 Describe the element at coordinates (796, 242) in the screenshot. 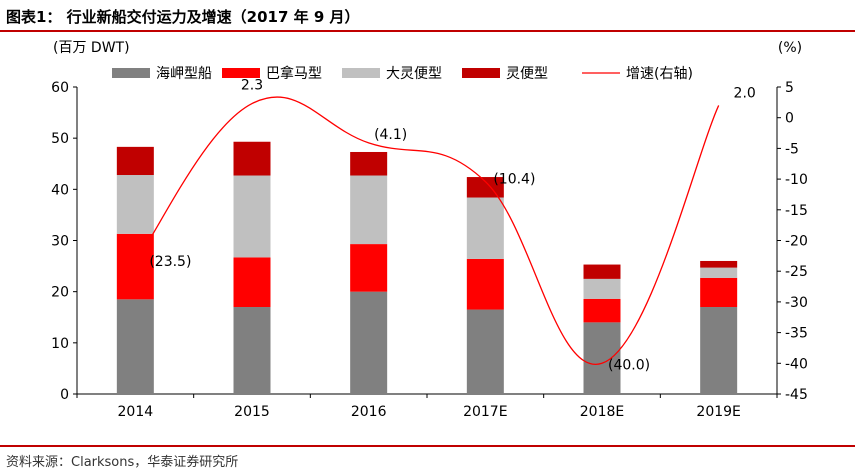

I see `right-tick-label: -20` at that location.